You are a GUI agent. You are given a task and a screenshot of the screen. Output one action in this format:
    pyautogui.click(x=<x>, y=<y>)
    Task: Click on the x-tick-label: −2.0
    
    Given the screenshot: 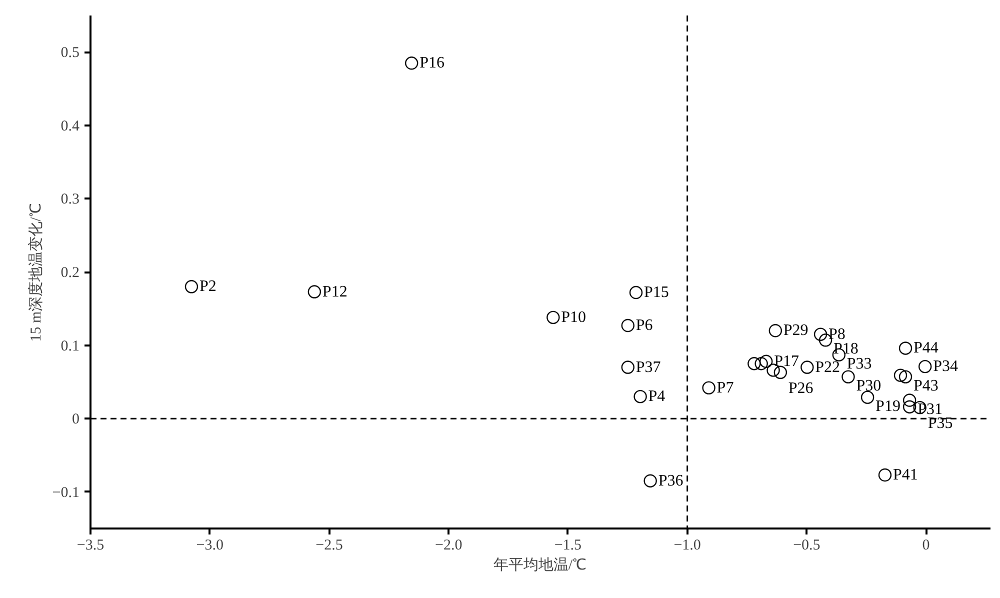 What is the action you would take?
    pyautogui.click(x=448, y=546)
    